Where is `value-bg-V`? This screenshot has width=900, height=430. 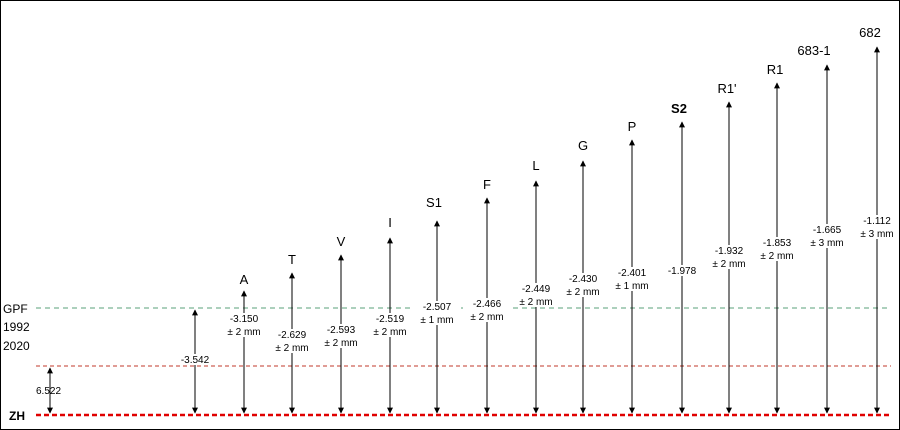
value-bg-V is located at coordinates (341, 336).